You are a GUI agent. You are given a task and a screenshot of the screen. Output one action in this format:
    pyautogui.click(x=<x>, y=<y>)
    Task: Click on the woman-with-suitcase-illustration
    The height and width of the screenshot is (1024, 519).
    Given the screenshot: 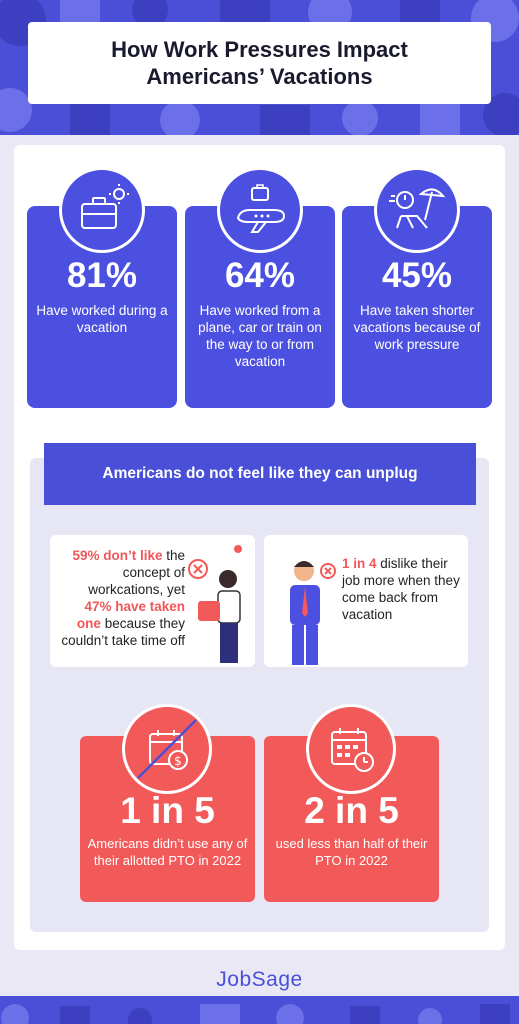 What is the action you would take?
    pyautogui.click(x=215, y=604)
    